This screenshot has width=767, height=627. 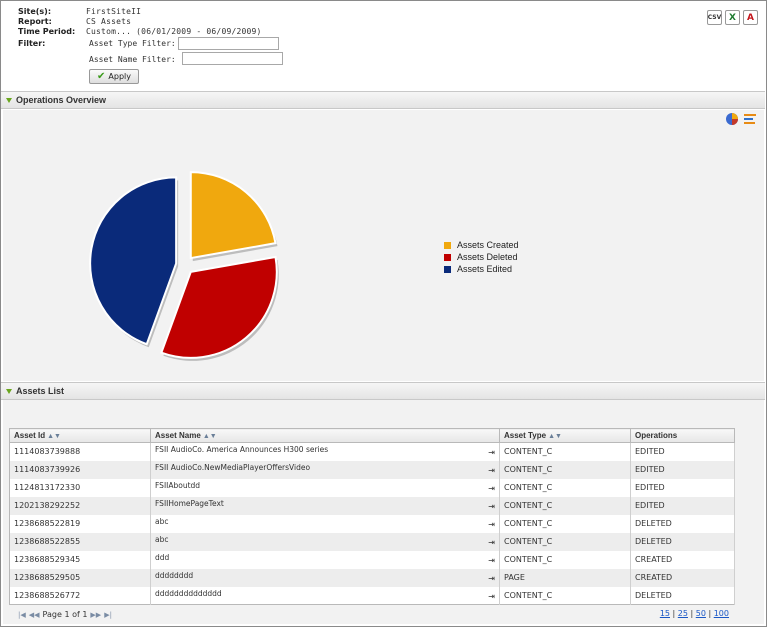 What do you see at coordinates (325, 505) in the screenshot?
I see `asset-name-cell: FSIIHomePageText ⇥` at bounding box center [325, 505].